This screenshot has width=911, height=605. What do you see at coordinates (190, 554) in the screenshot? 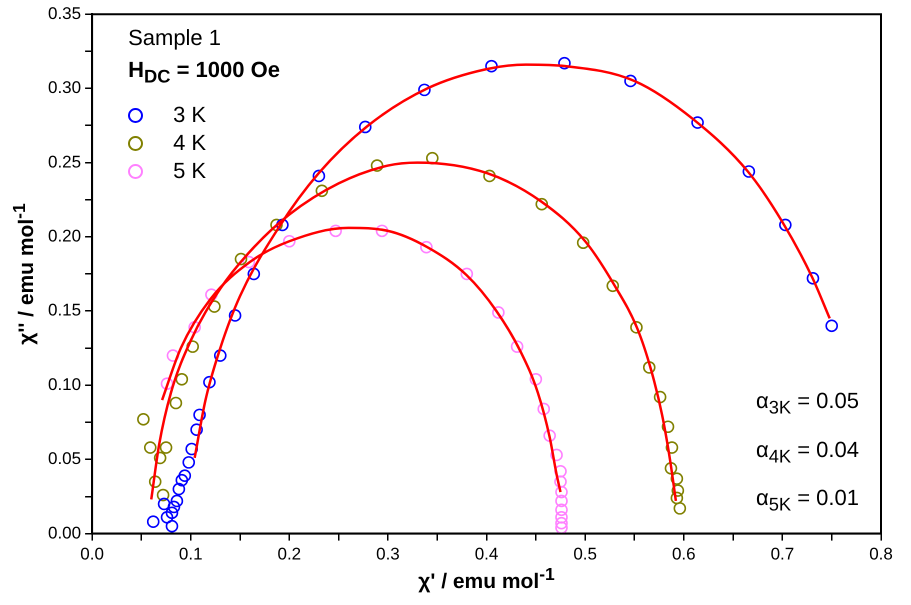
I see `x-tick-label: 0.1` at bounding box center [190, 554].